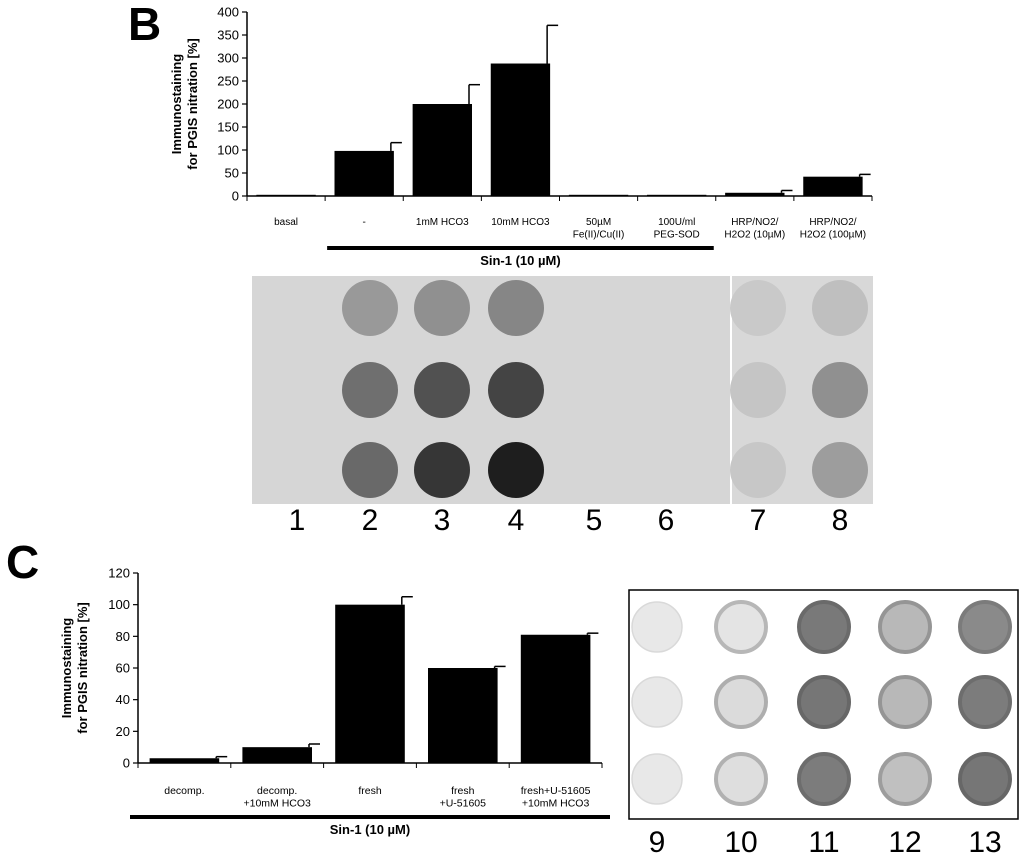 The height and width of the screenshot is (859, 1024). Describe the element at coordinates (228, 104) in the screenshot. I see `y-tick-label: 200` at that location.